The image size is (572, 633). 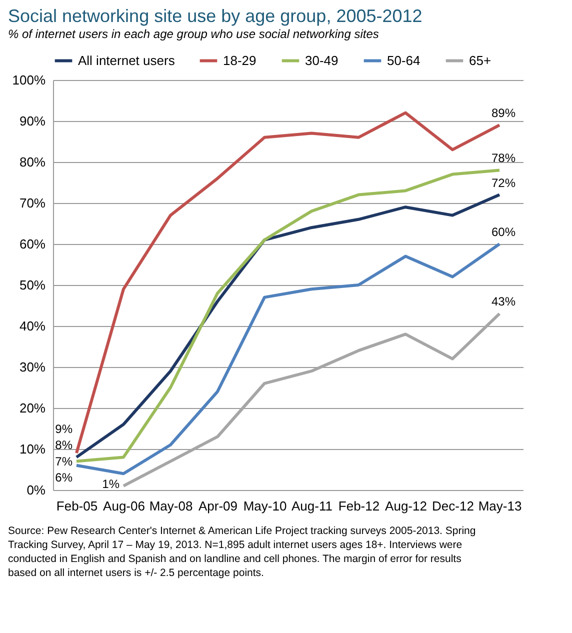 What do you see at coordinates (406, 506) in the screenshot?
I see `x-tick-label: Aug-12` at bounding box center [406, 506].